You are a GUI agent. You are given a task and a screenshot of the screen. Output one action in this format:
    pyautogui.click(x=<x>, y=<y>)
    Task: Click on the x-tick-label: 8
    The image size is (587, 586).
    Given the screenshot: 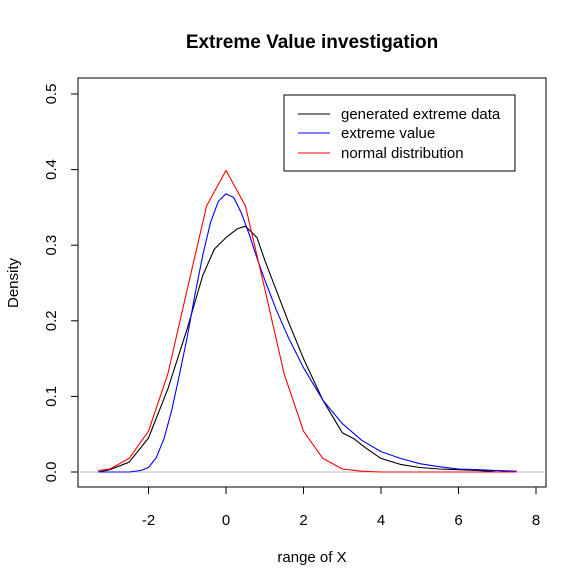 What is the action you would take?
    pyautogui.click(x=536, y=520)
    